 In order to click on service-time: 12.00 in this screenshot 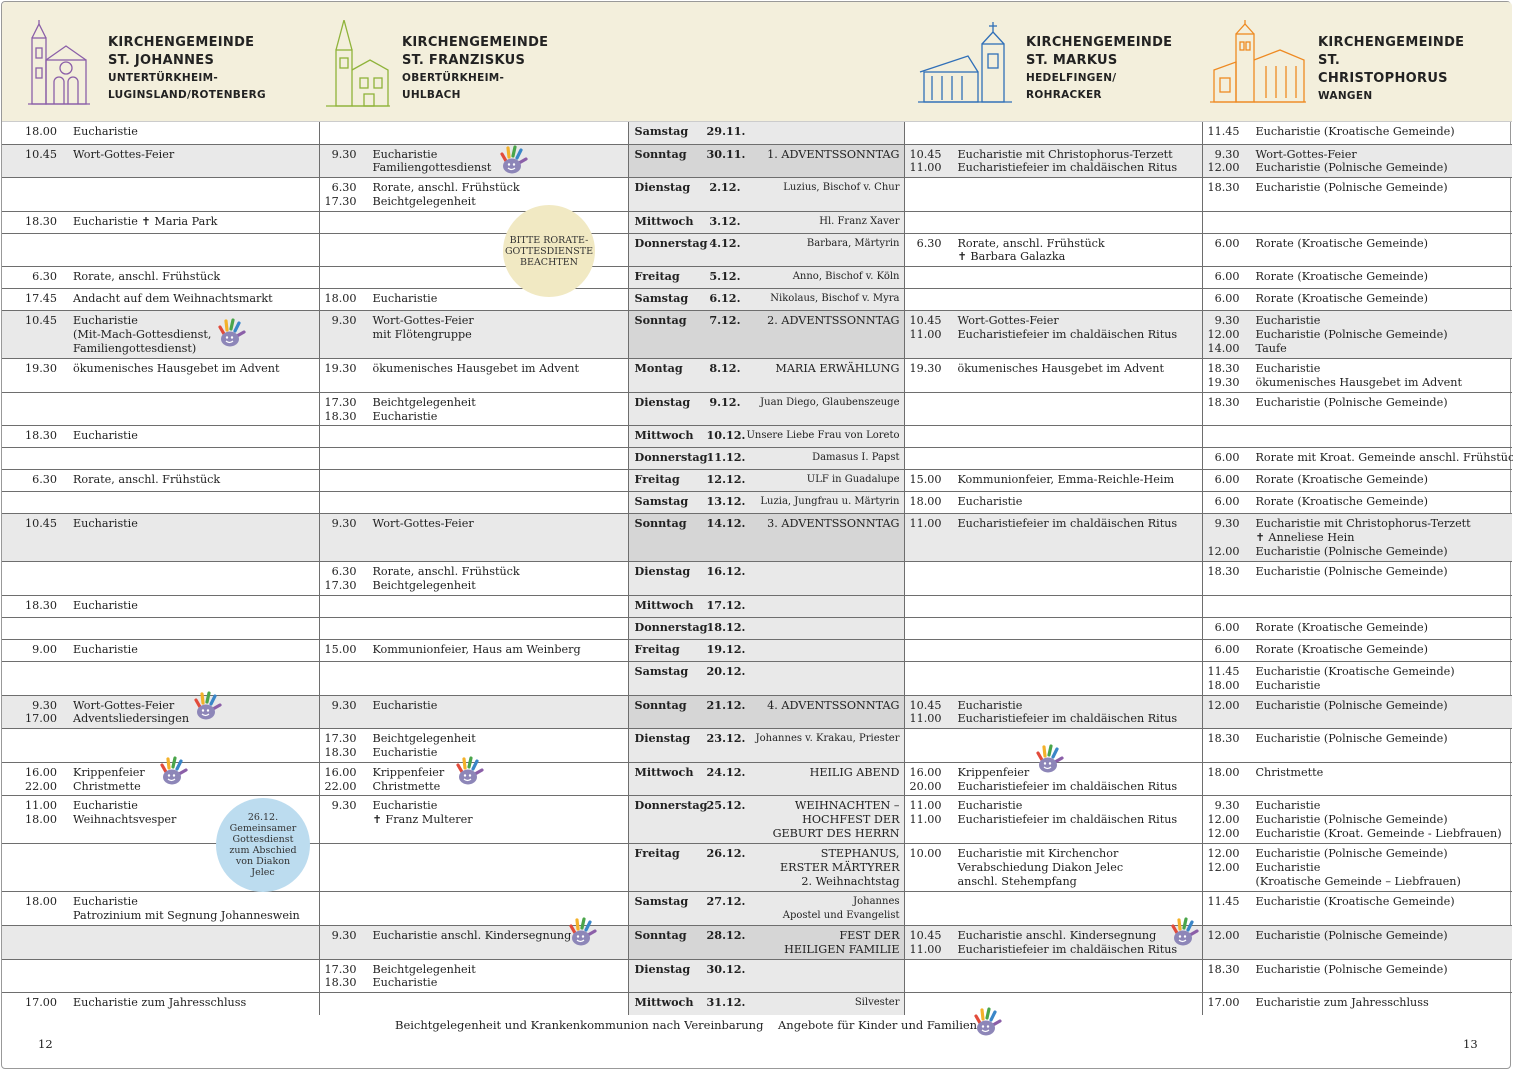, I will do `click(1223, 854)`.